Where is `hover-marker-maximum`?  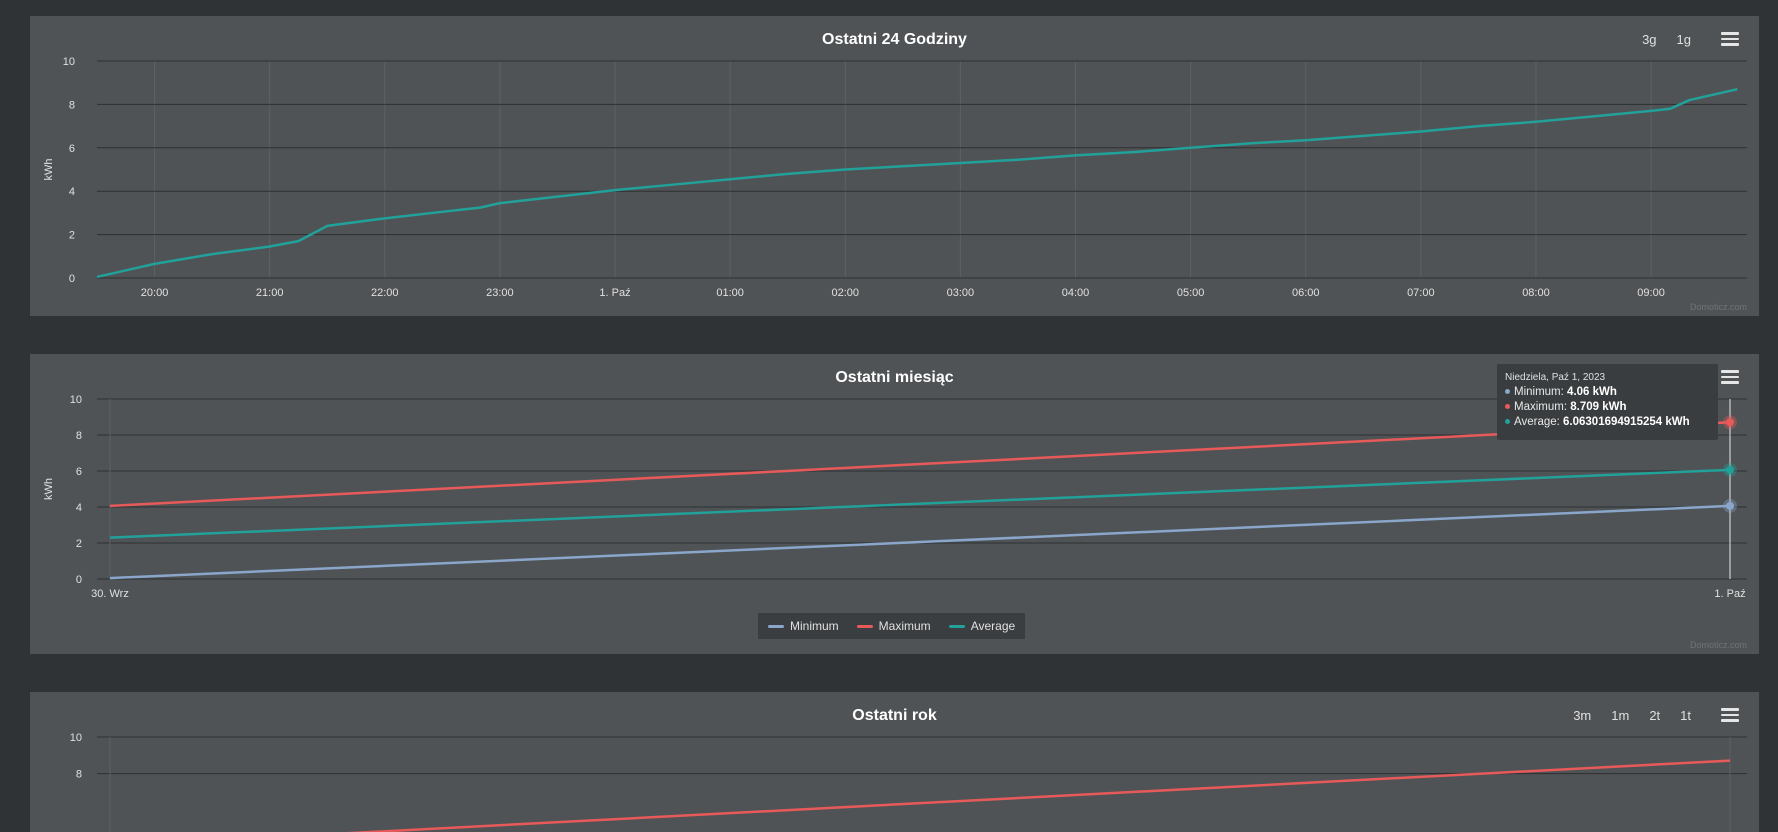
hover-marker-maximum is located at coordinates (1730, 422).